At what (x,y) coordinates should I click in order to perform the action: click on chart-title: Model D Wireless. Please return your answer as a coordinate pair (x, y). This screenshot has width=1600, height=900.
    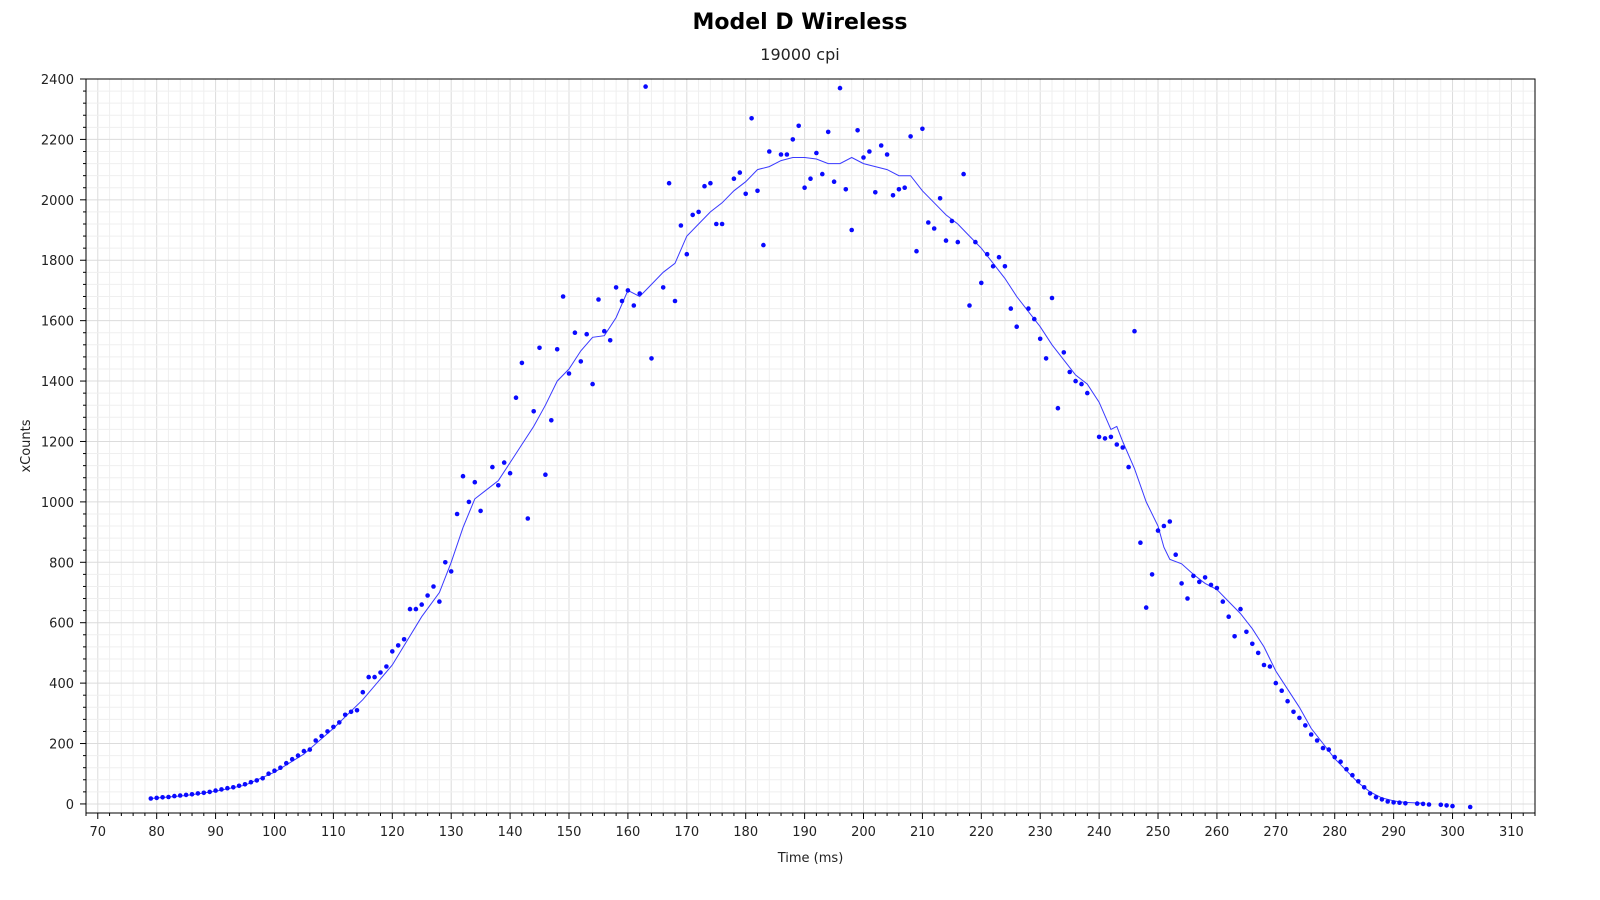
    Looking at the image, I should click on (800, 22).